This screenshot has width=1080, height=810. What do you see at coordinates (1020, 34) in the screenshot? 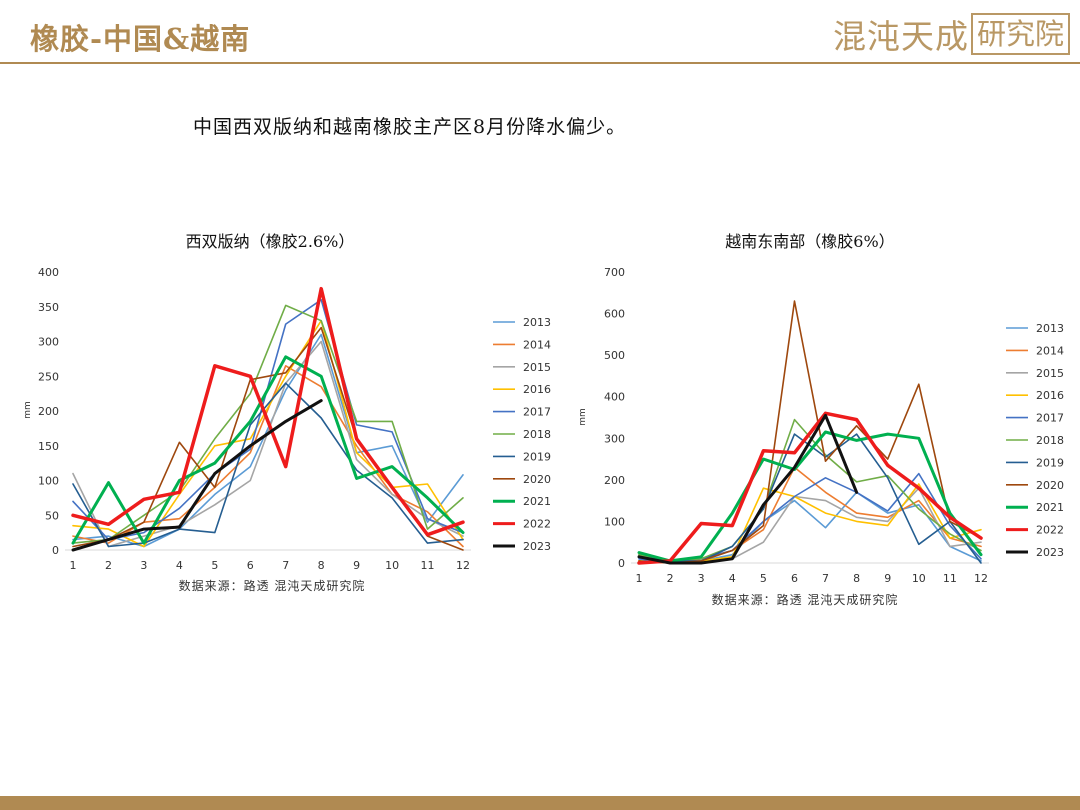
I see `logo-box-text: 研究院` at bounding box center [1020, 34].